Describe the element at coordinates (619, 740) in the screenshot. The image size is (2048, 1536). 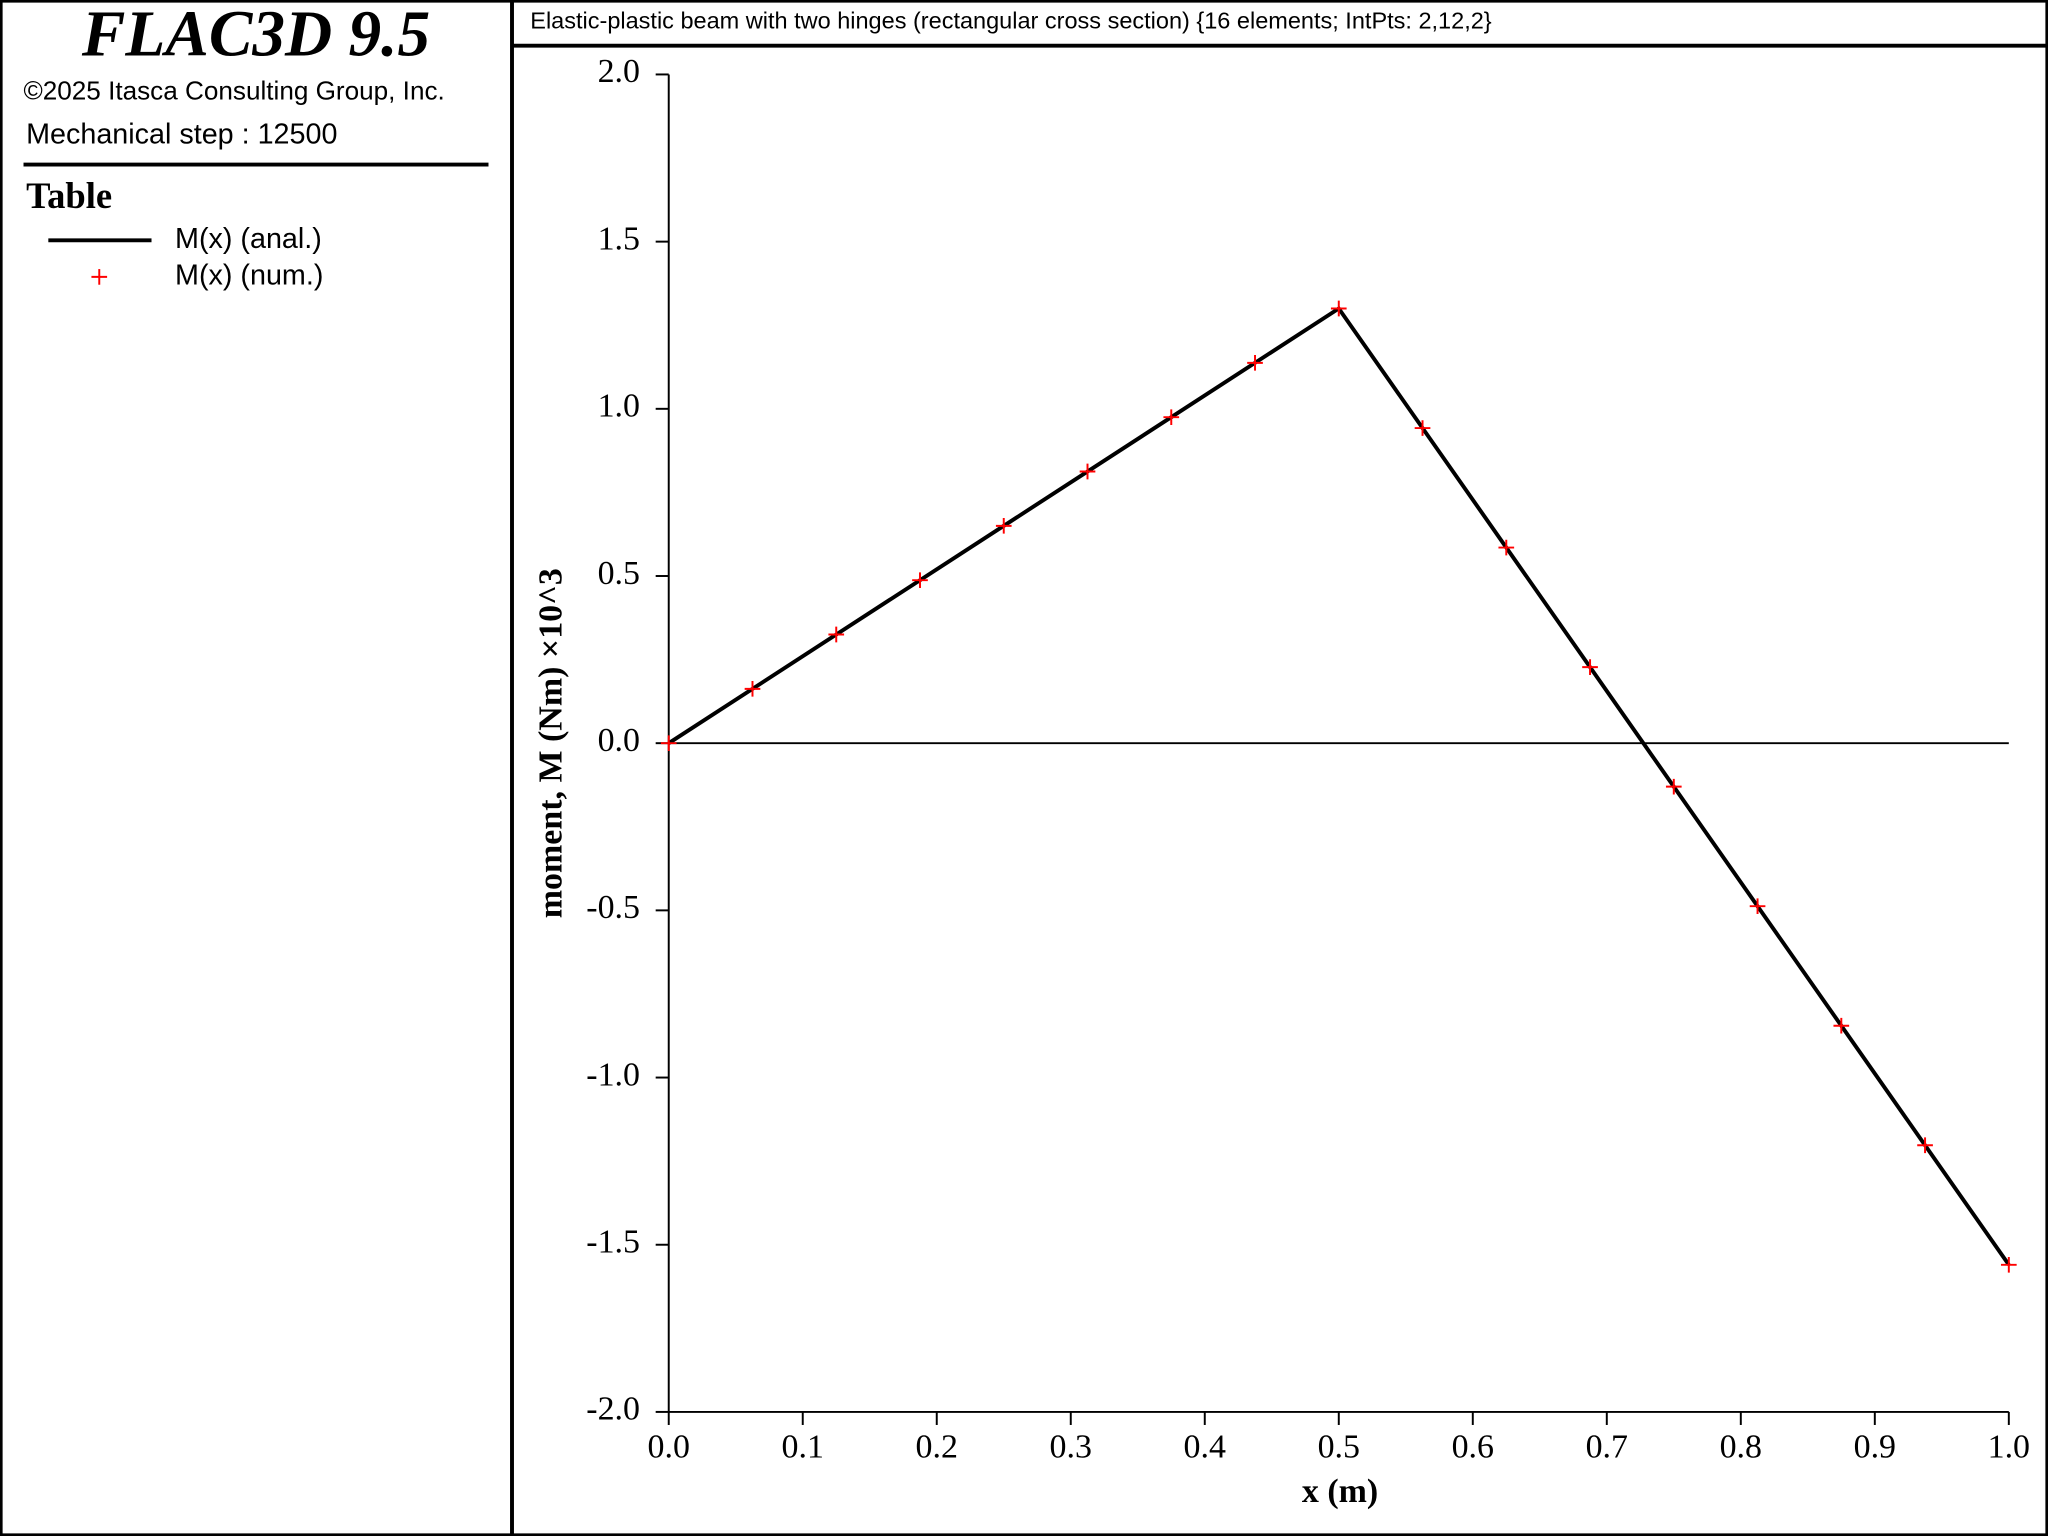
I see `y-tick-label: 0.0` at that location.